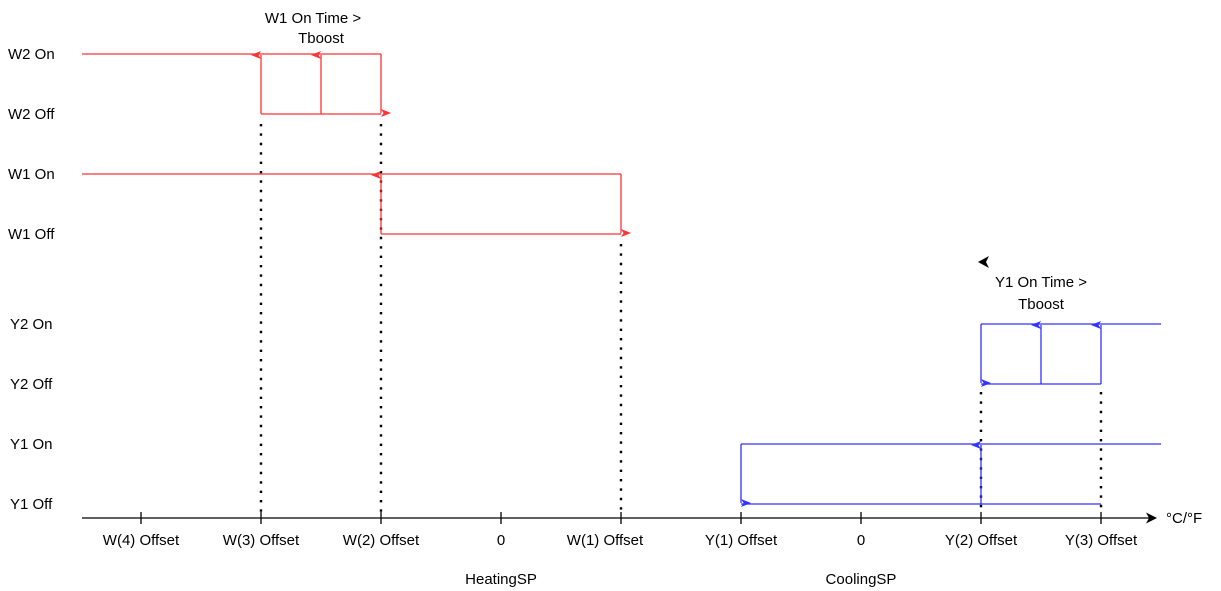  Describe the element at coordinates (261, 540) in the screenshot. I see `tick-label-w3: W(3) Offset` at that location.